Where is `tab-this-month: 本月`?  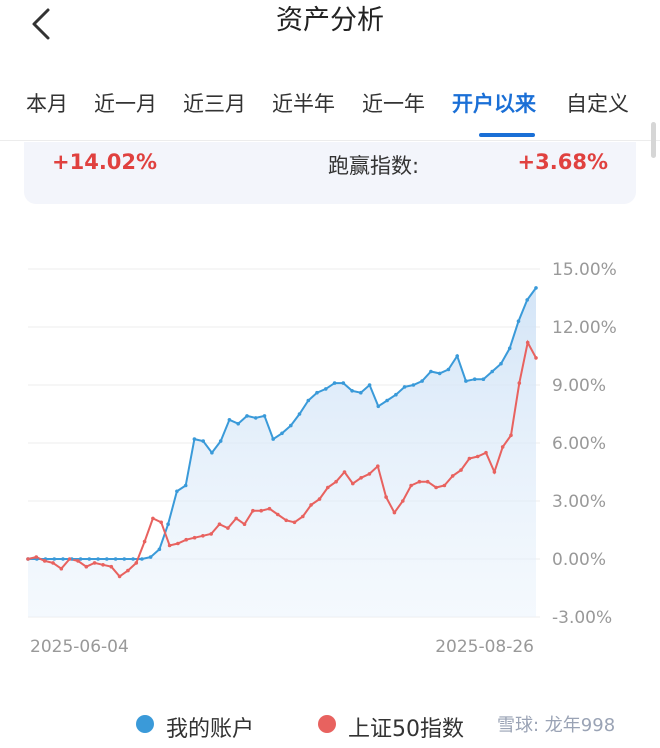 tab-this-month: 本月 is located at coordinates (47, 104).